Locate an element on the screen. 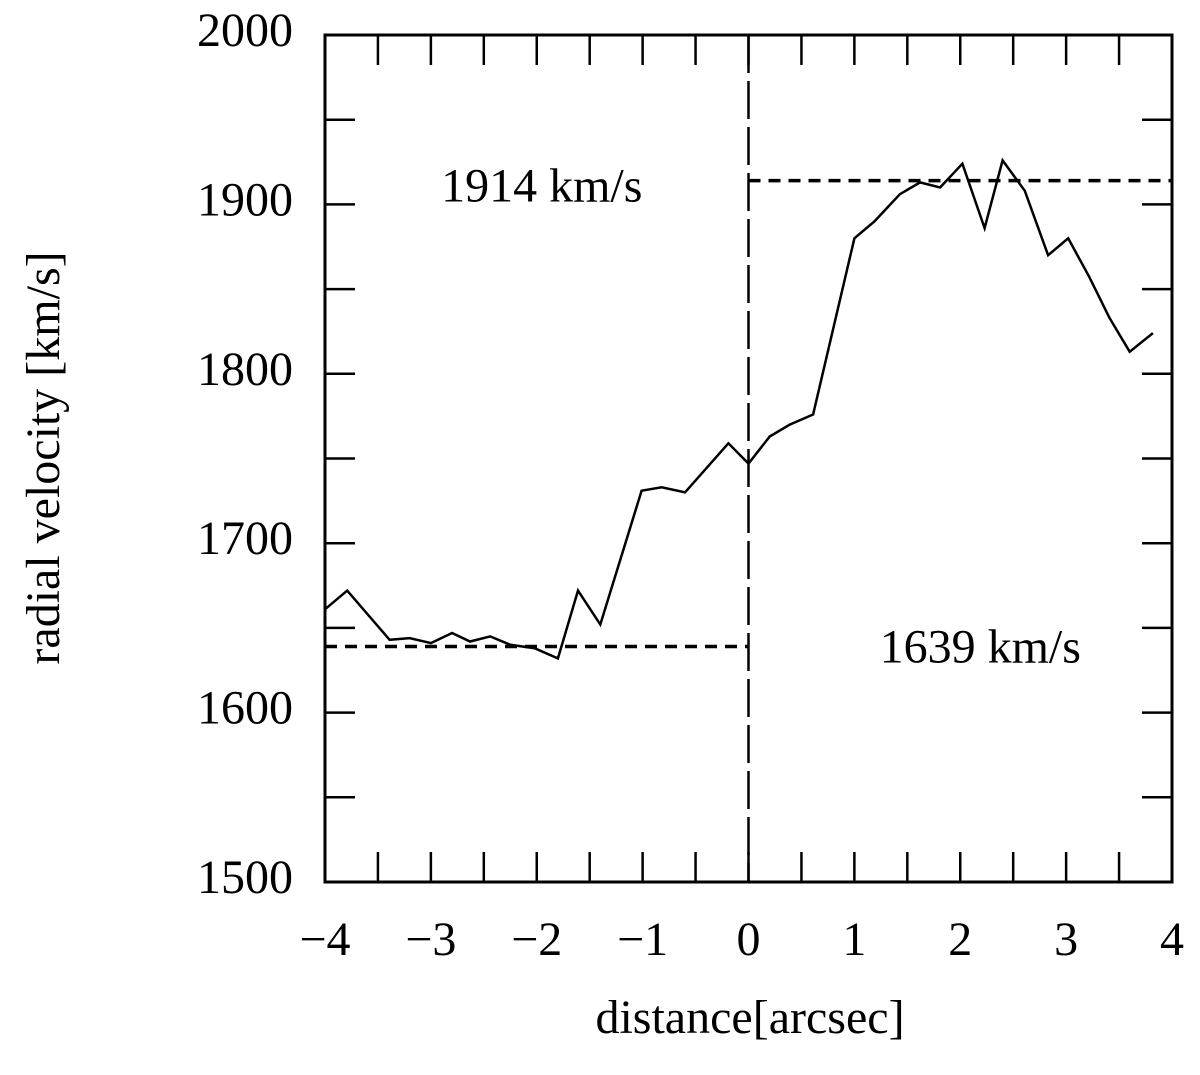  x-axis-label: distance[arcsec] is located at coordinates (749, 1017).